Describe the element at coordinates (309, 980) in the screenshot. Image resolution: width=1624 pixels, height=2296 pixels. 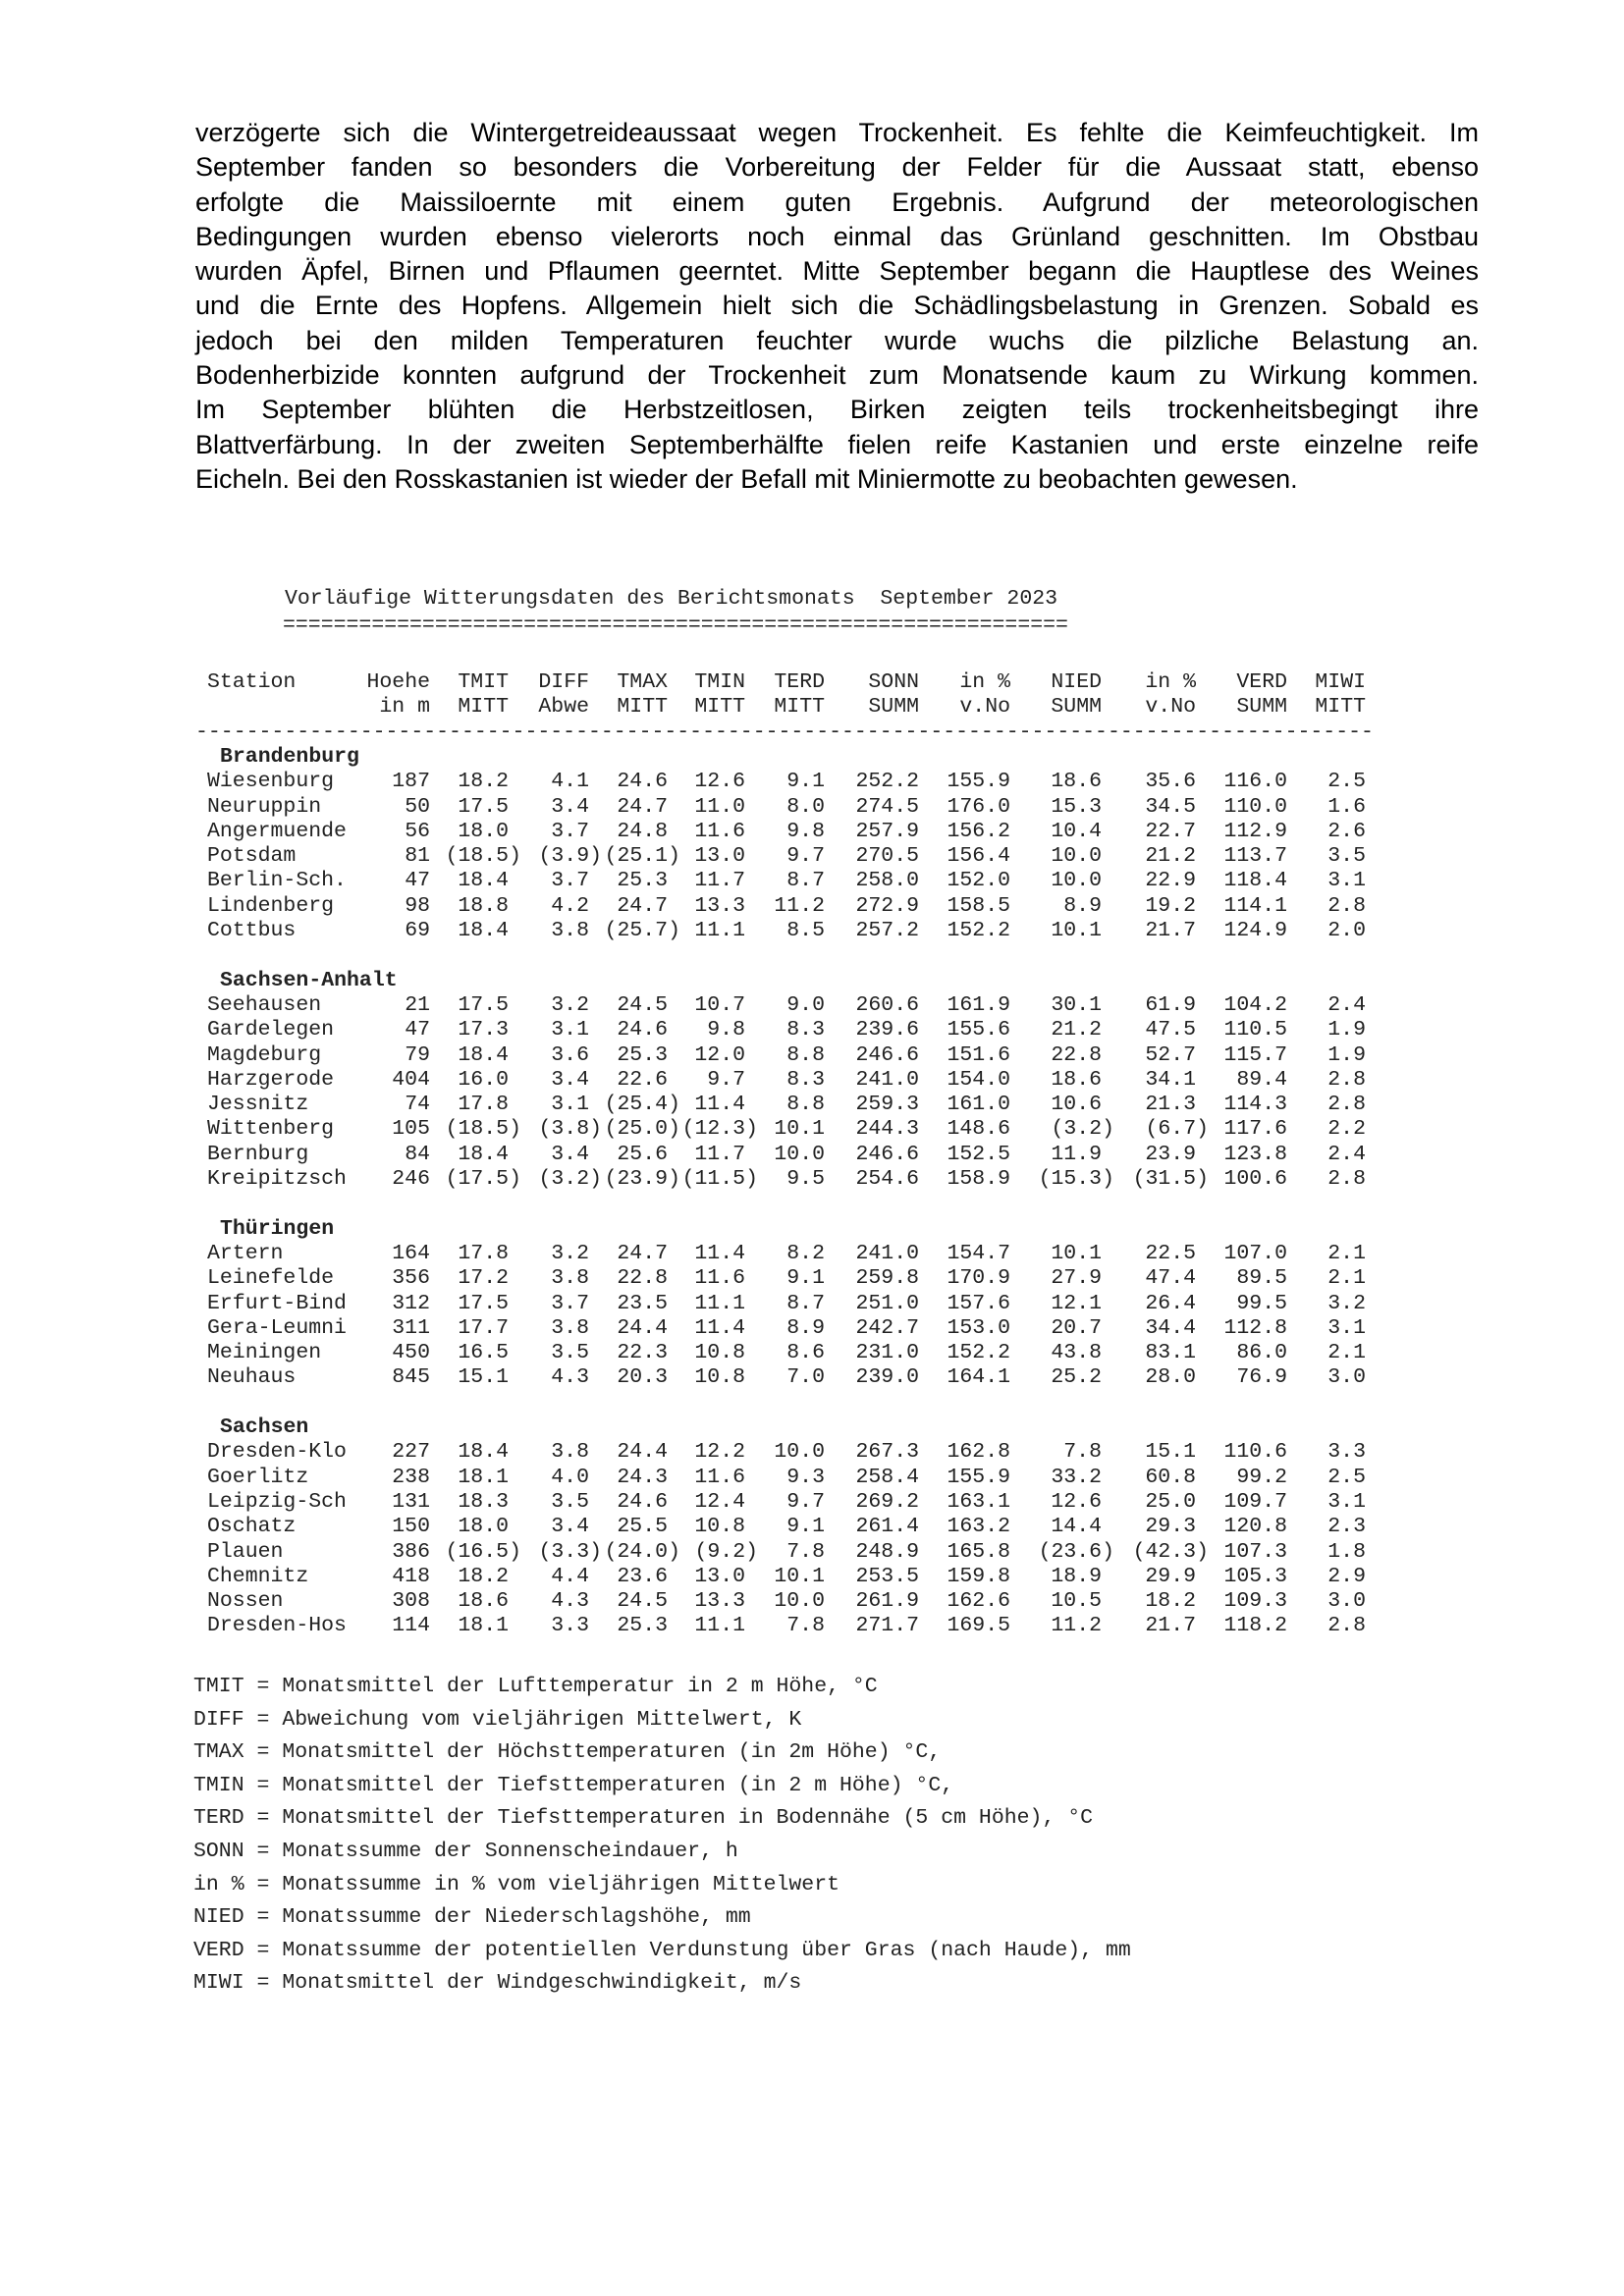
I see `region-heading: Sachsen-Anhalt` at that location.